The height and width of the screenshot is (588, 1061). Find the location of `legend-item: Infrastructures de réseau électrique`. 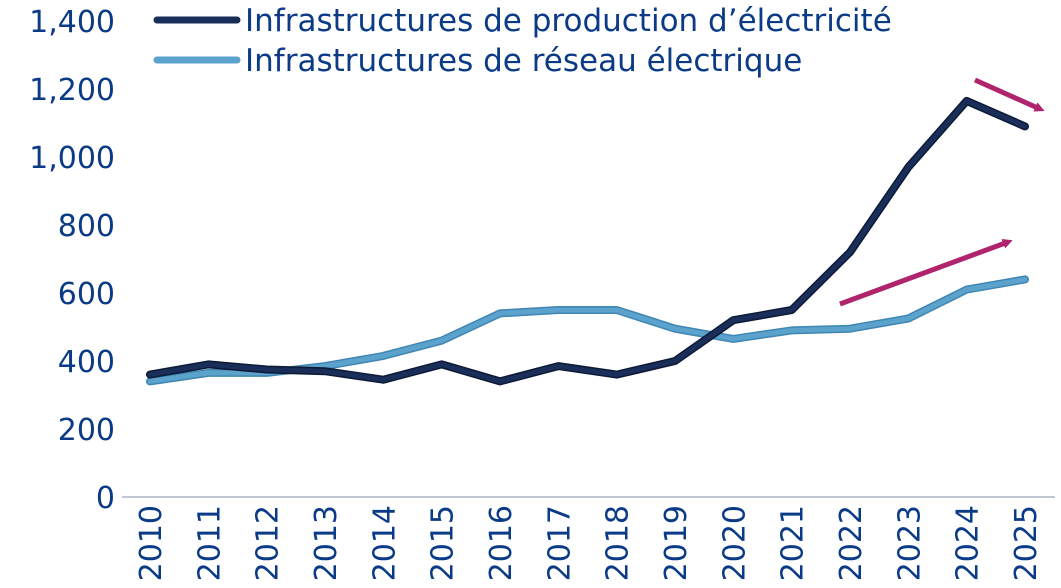

legend-item: Infrastructures de réseau électrique is located at coordinates (477, 61).